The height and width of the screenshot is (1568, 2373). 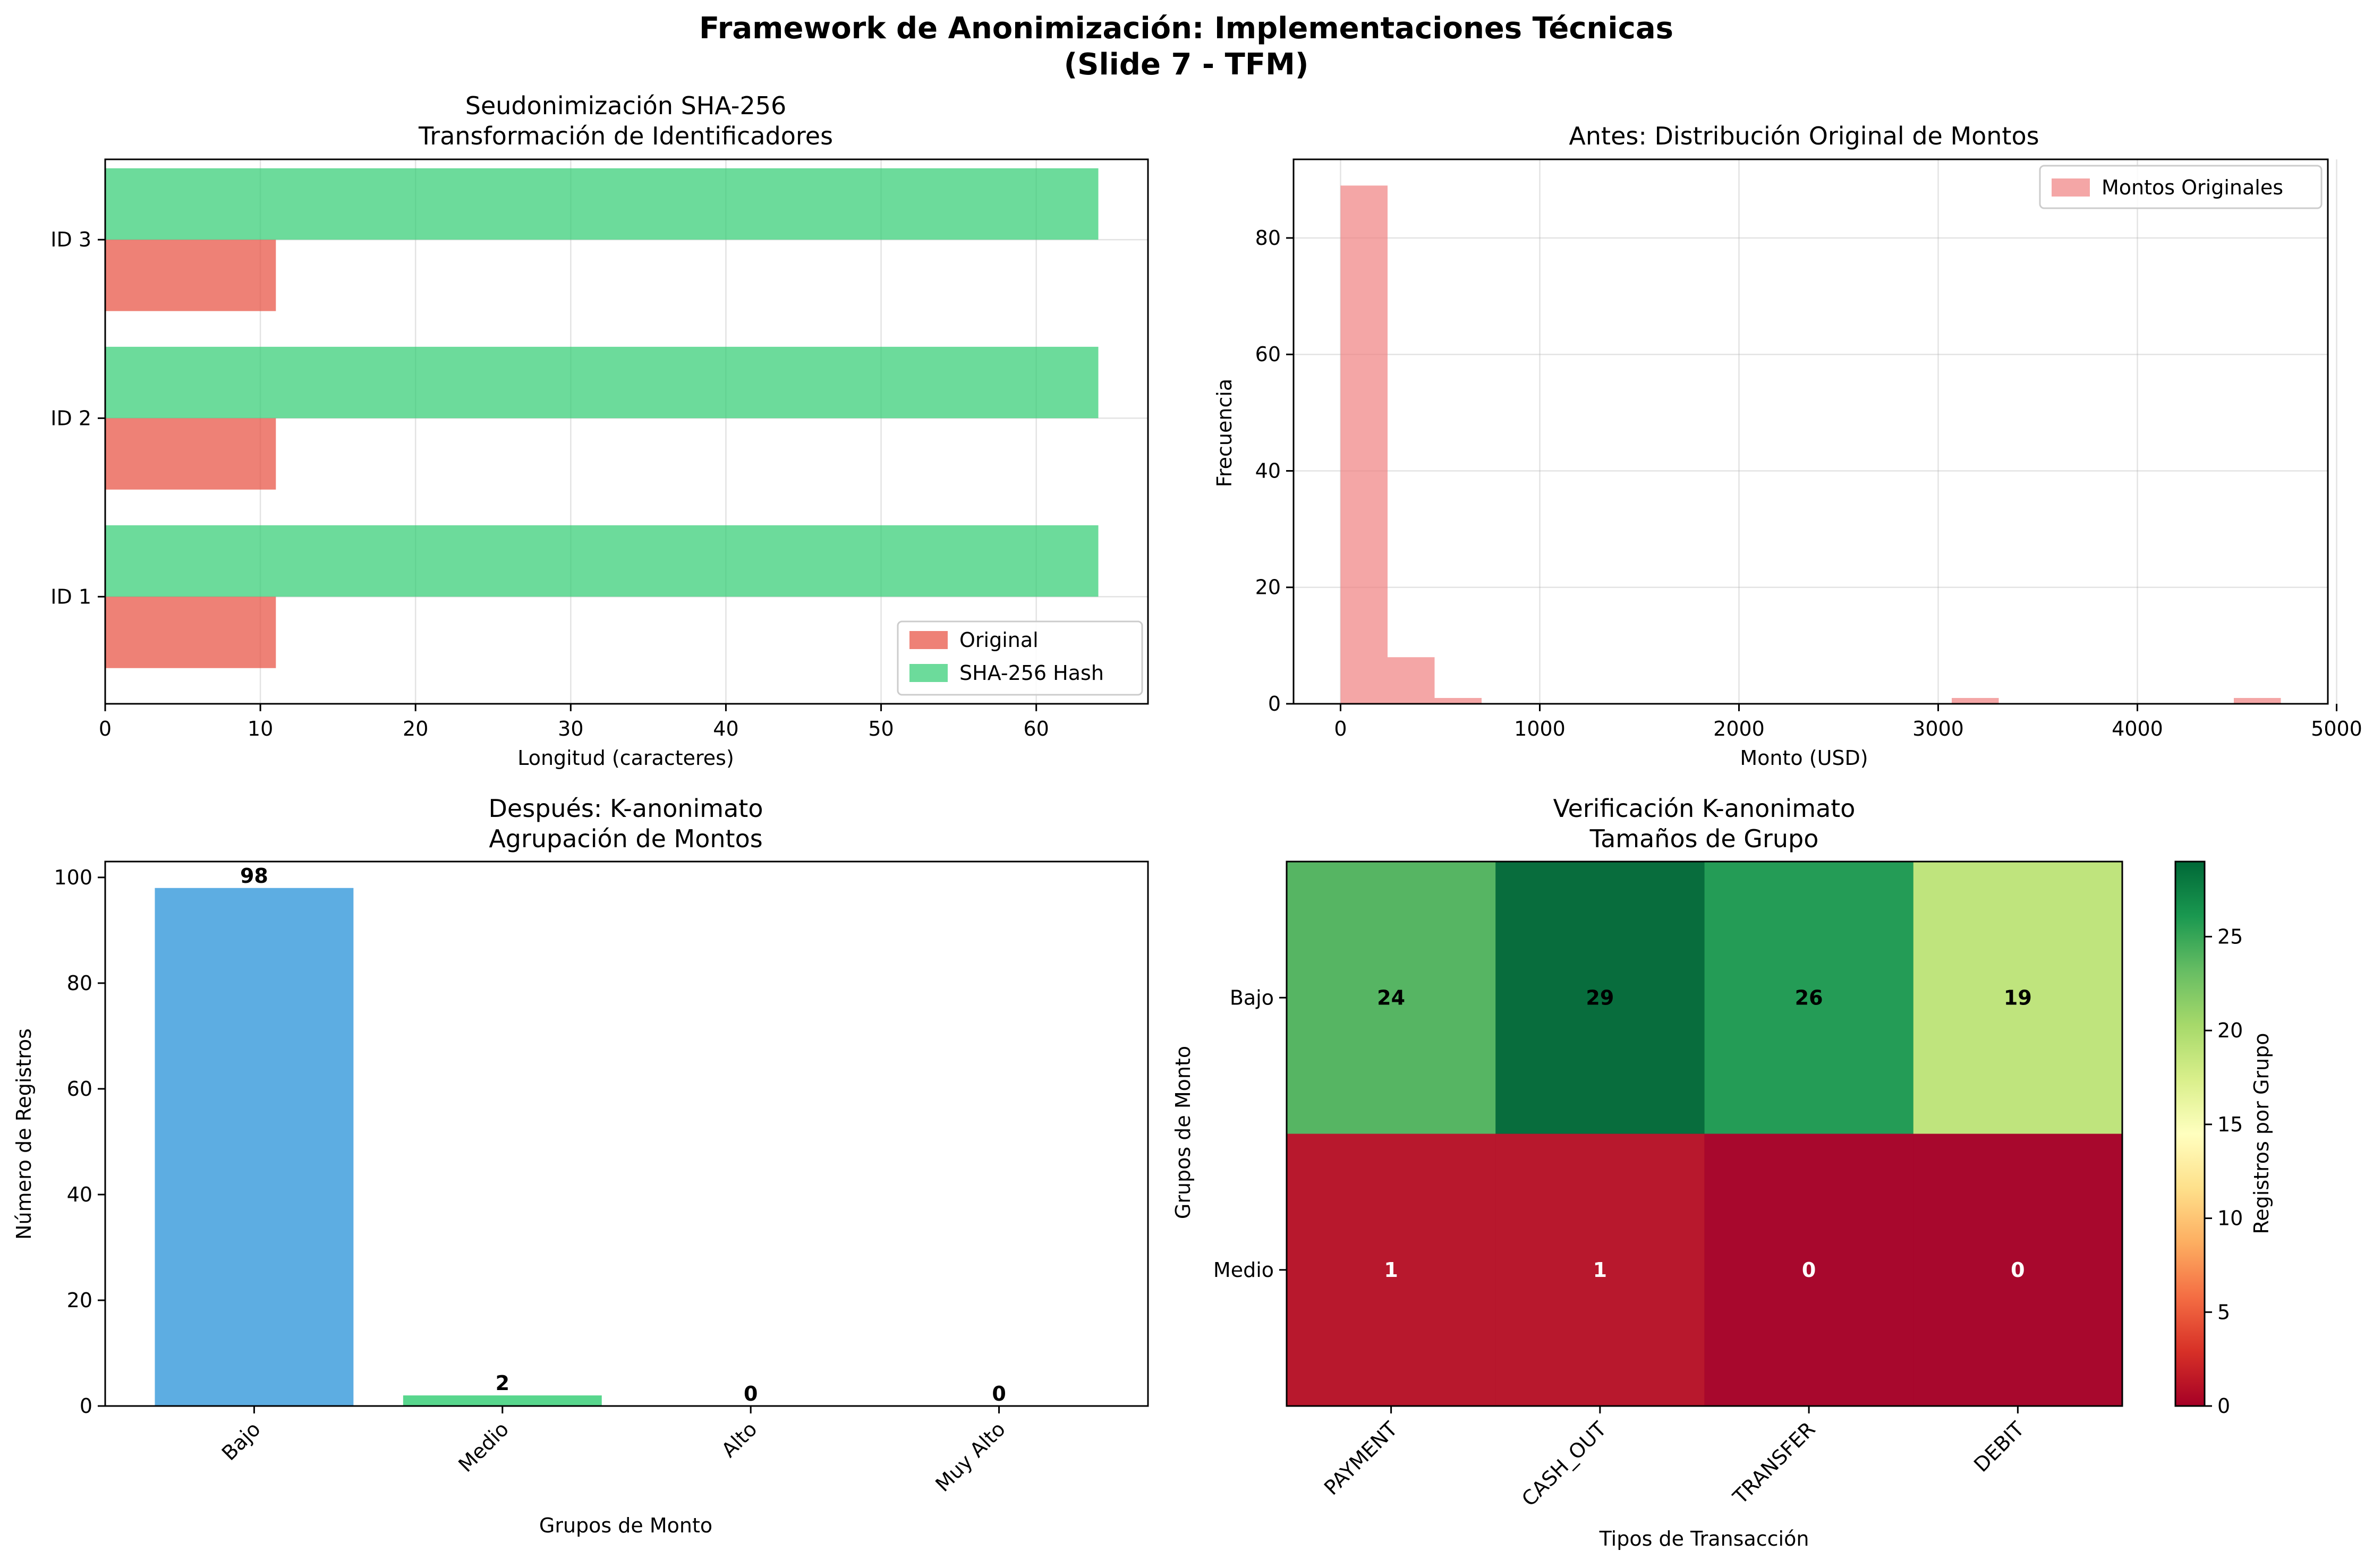 I want to click on colorbar-label: Registros por Grupo, so click(x=2262, y=1133).